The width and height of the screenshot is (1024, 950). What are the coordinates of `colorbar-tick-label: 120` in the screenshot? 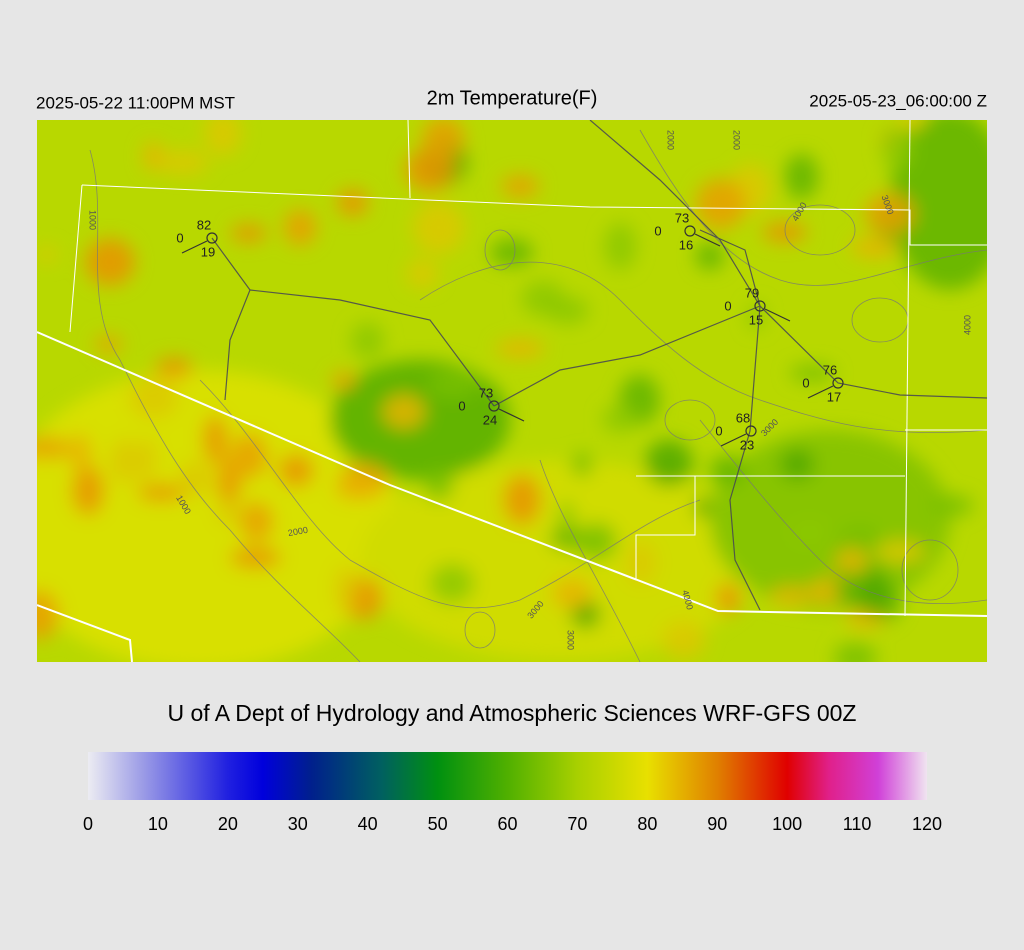 It's located at (927, 824).